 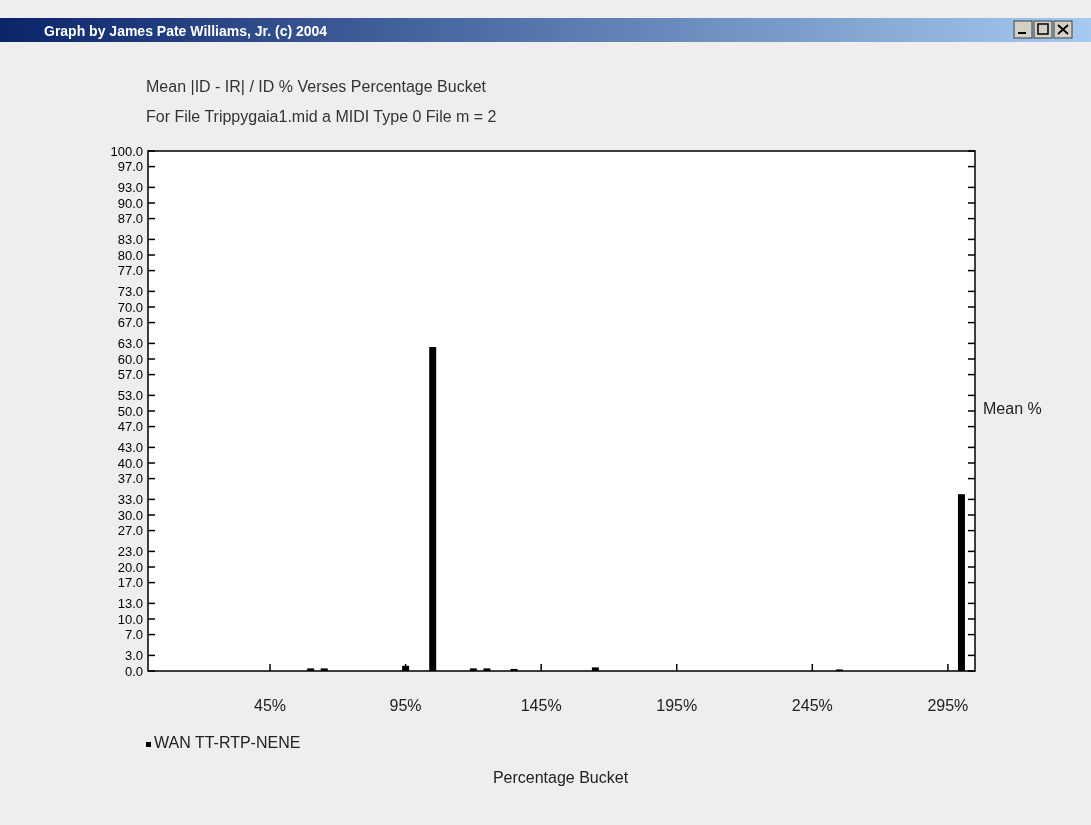 What do you see at coordinates (130, 203) in the screenshot?
I see `y-tick-label: 90.0` at bounding box center [130, 203].